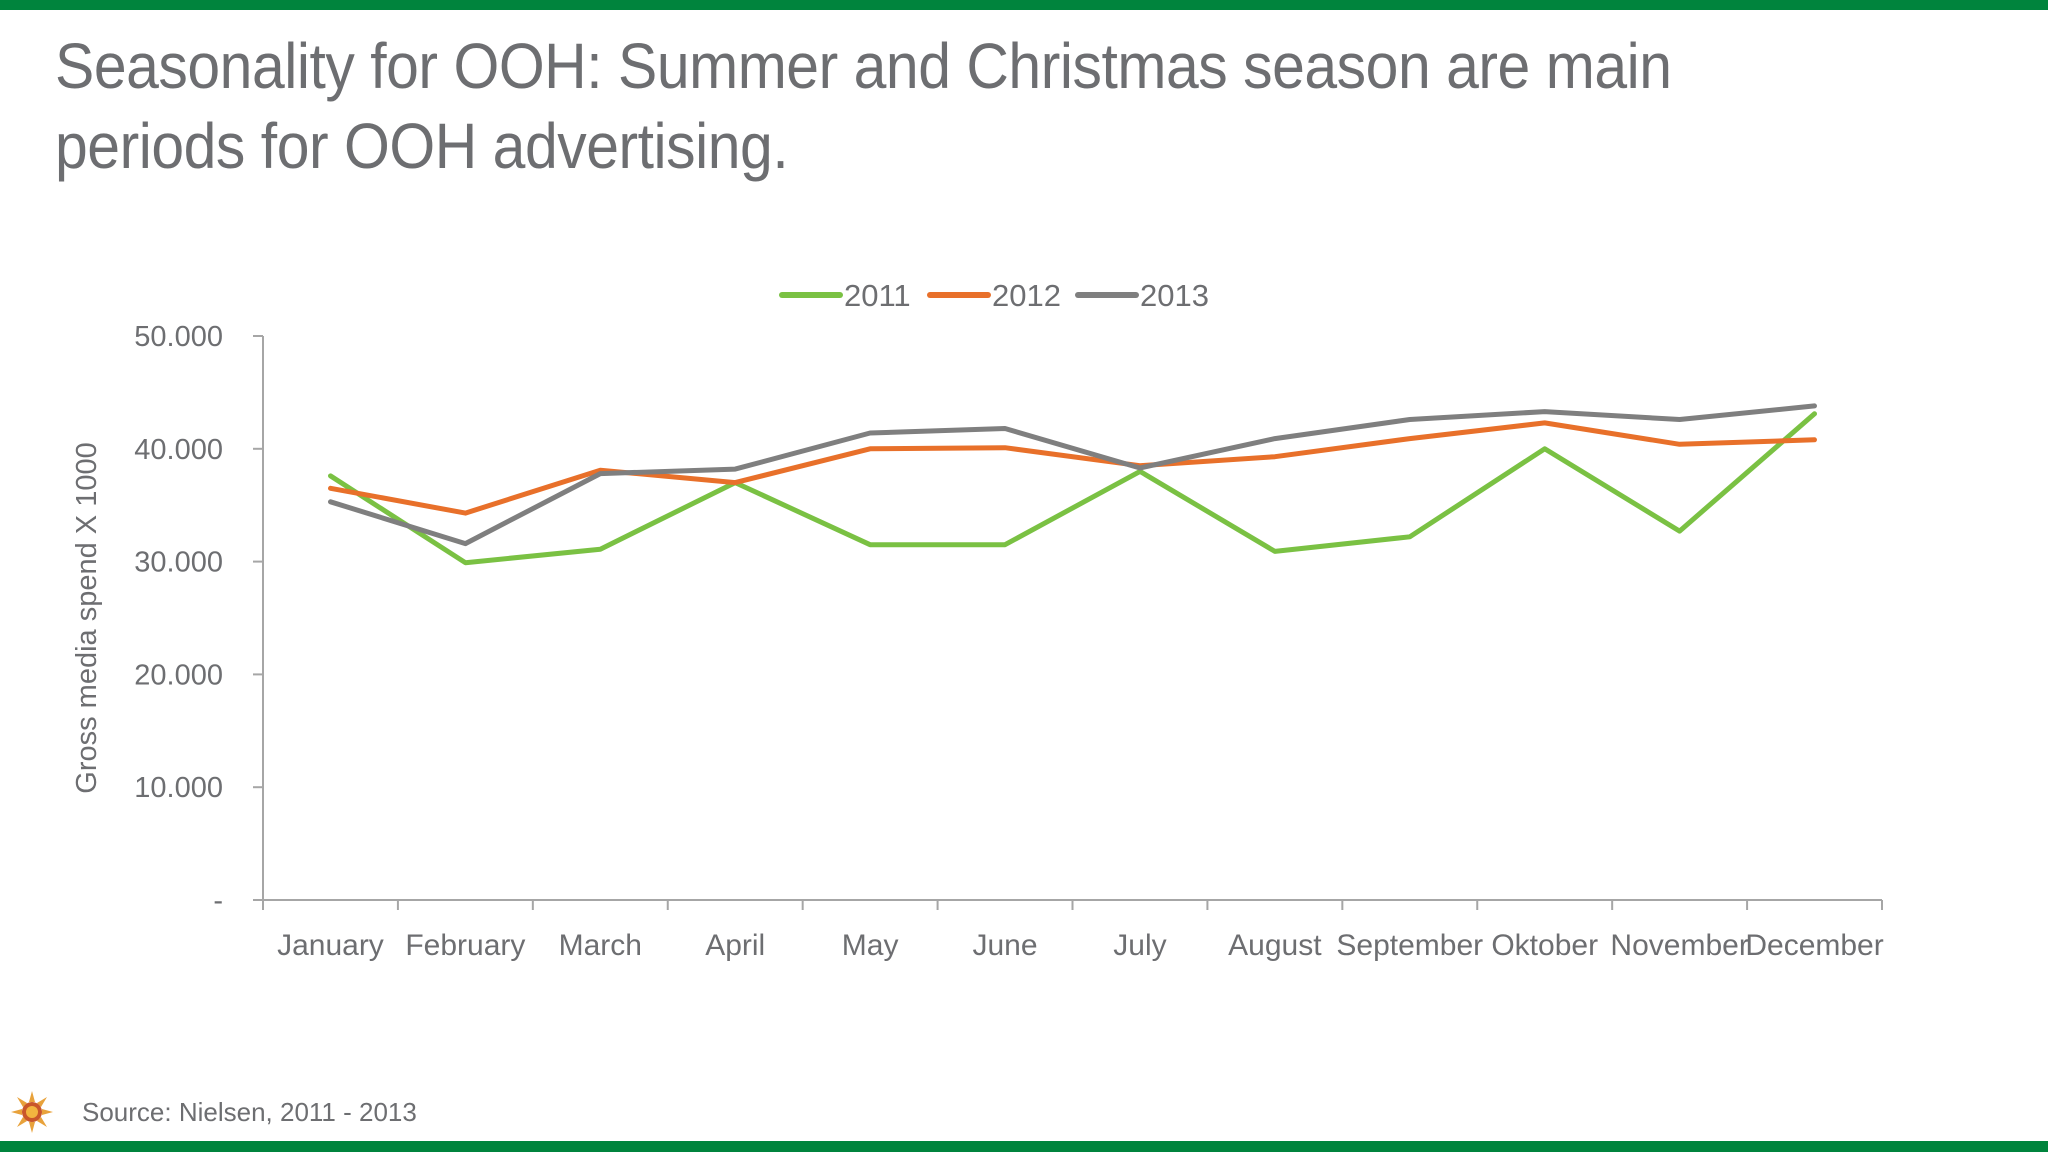 The height and width of the screenshot is (1152, 2048). What do you see at coordinates (32, 1112) in the screenshot?
I see `sun-logo-icon` at bounding box center [32, 1112].